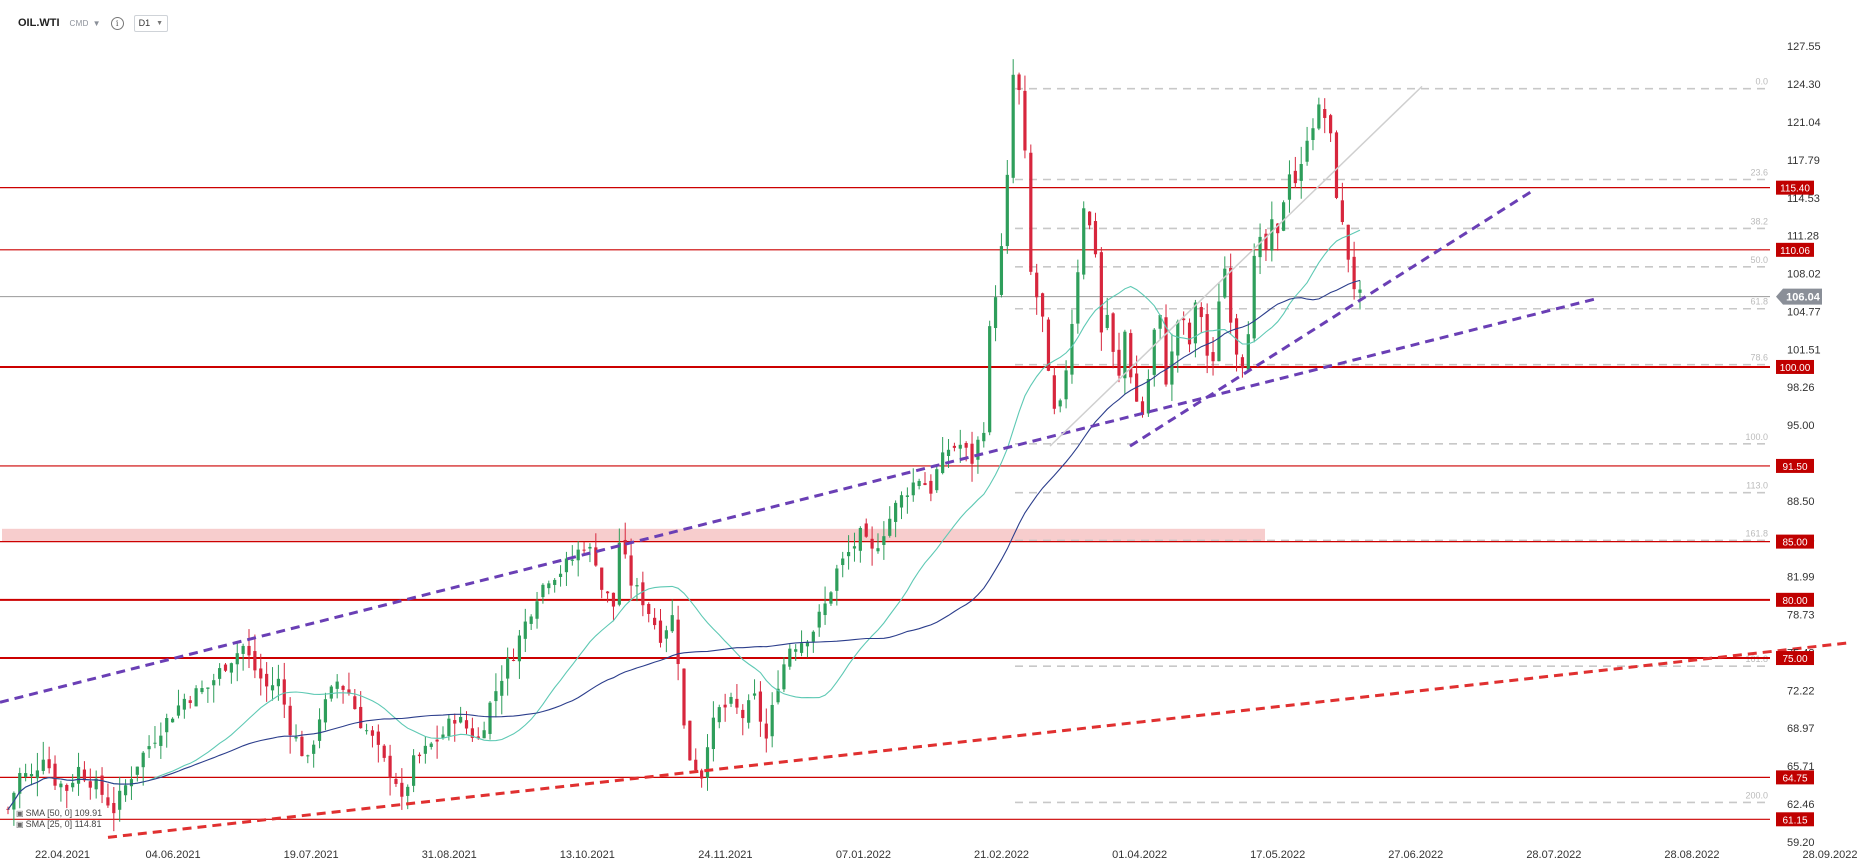 Image resolution: width=1866 pixels, height=865 pixels. Describe the element at coordinates (1794, 543) in the screenshot. I see `level-badge-label-4: 85.00` at that location.